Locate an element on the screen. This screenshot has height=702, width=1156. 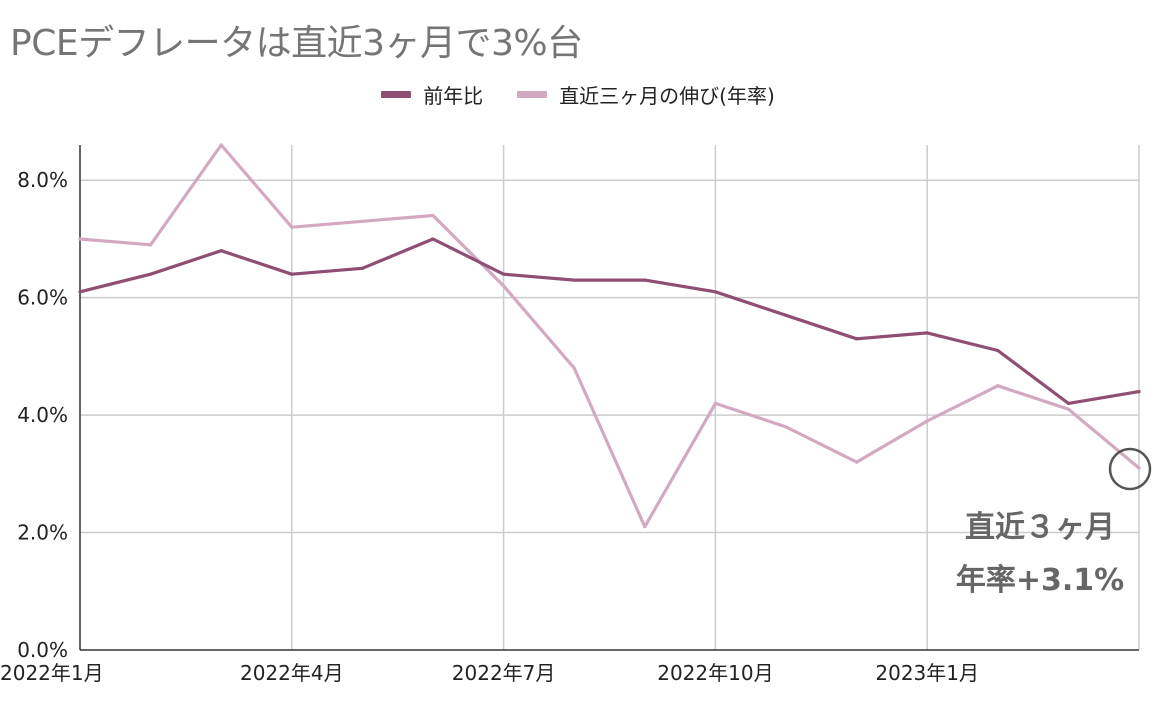
legend-item-3m-annualized: 直近三ヶ月の伸び(年率) is located at coordinates (646, 94).